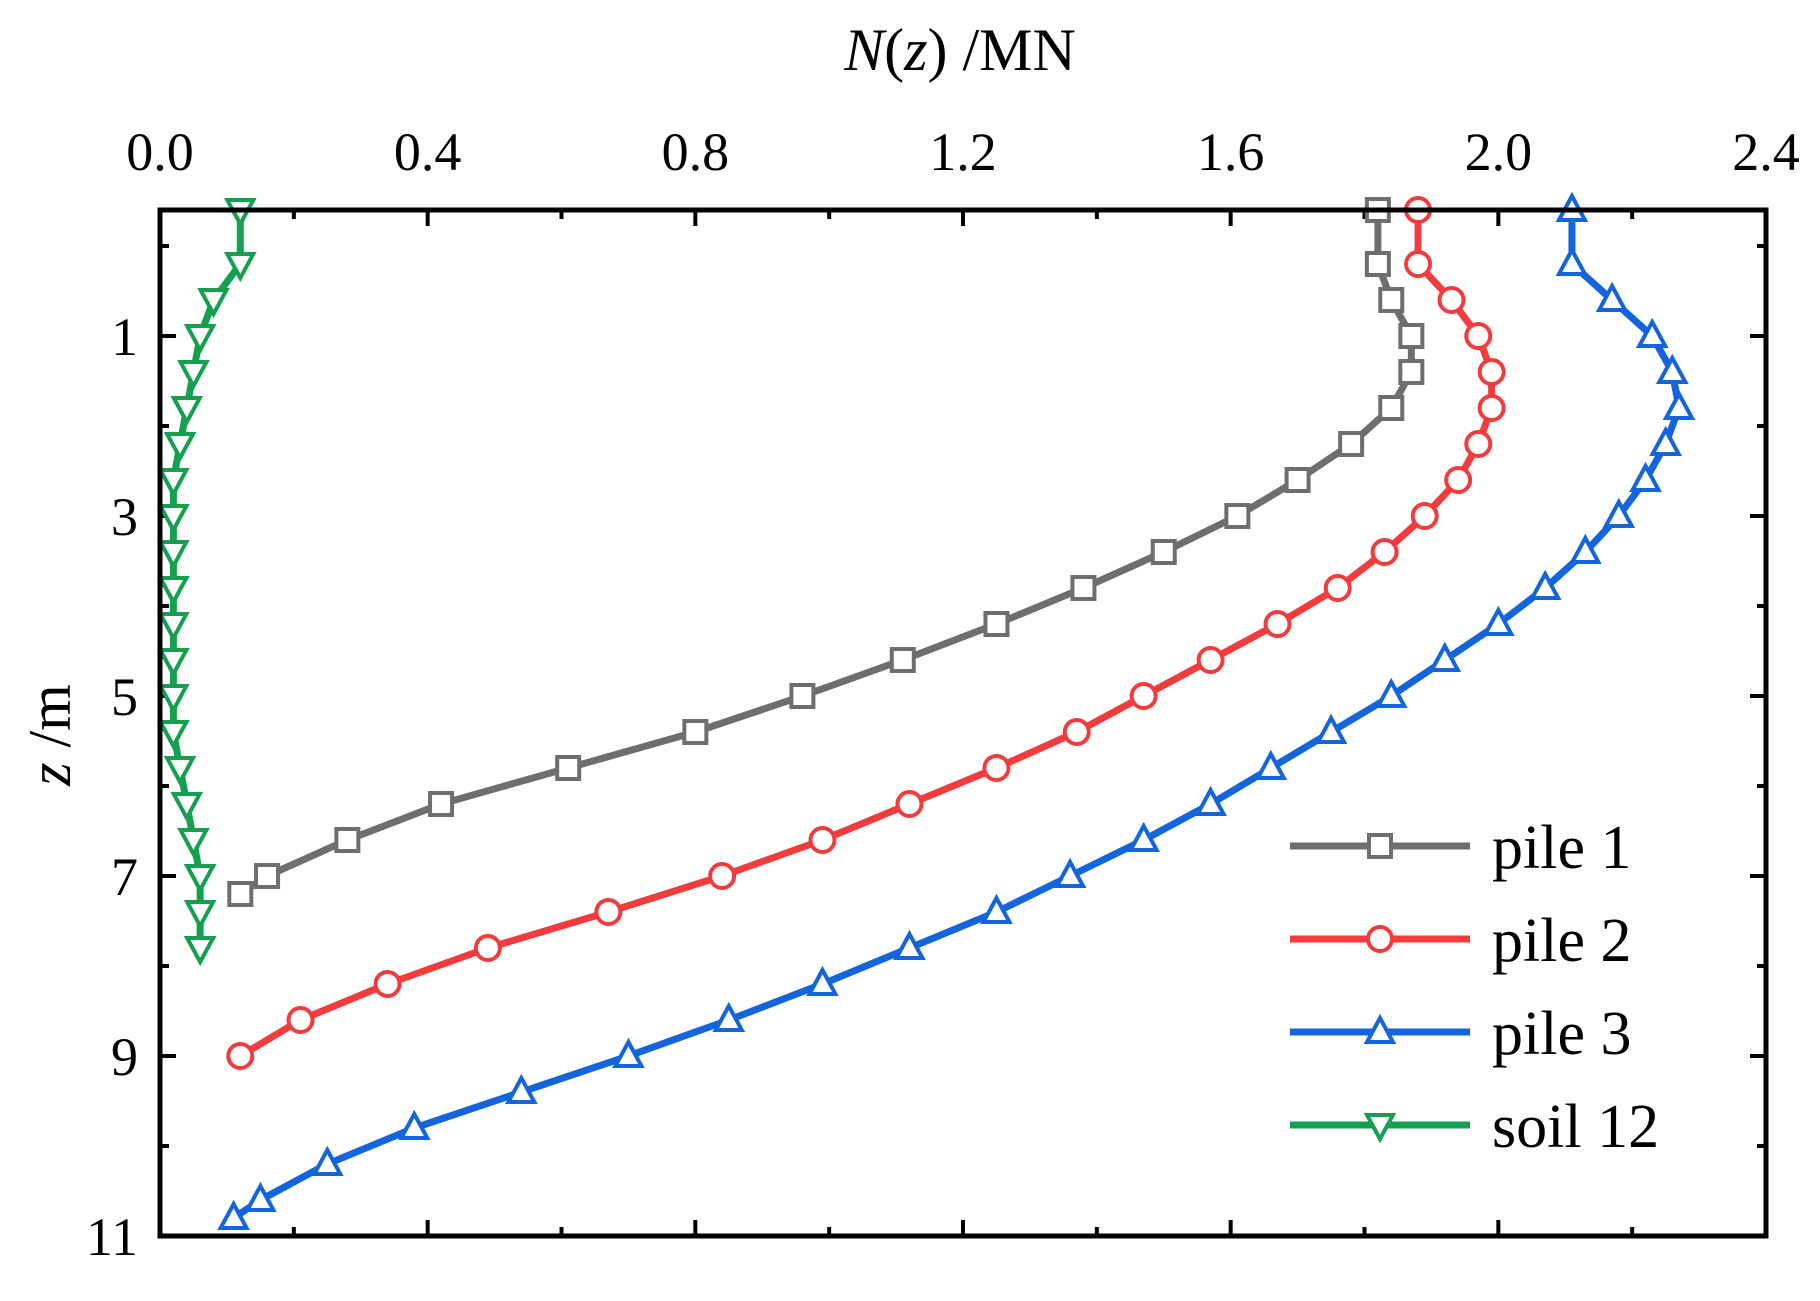  What do you see at coordinates (124, 517) in the screenshot?
I see `y-tick-label: 3` at bounding box center [124, 517].